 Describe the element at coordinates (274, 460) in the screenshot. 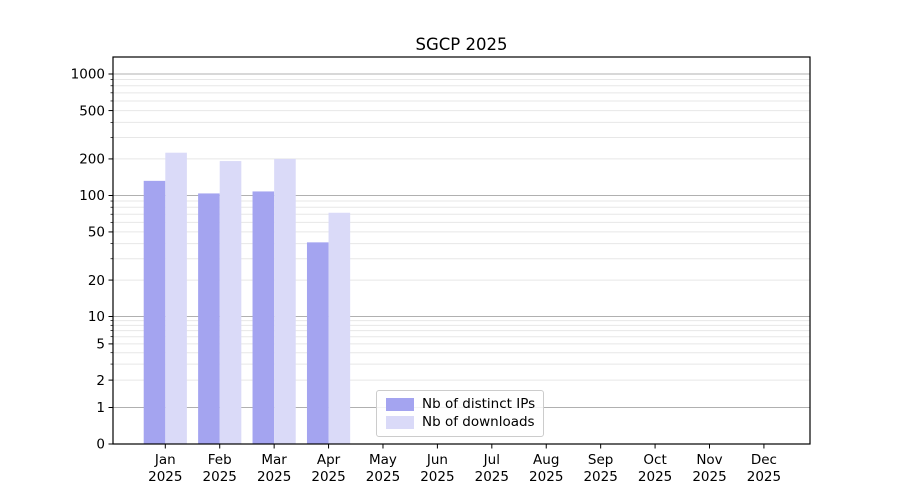

I see `x-tick-label-month-mar: Mar` at that location.